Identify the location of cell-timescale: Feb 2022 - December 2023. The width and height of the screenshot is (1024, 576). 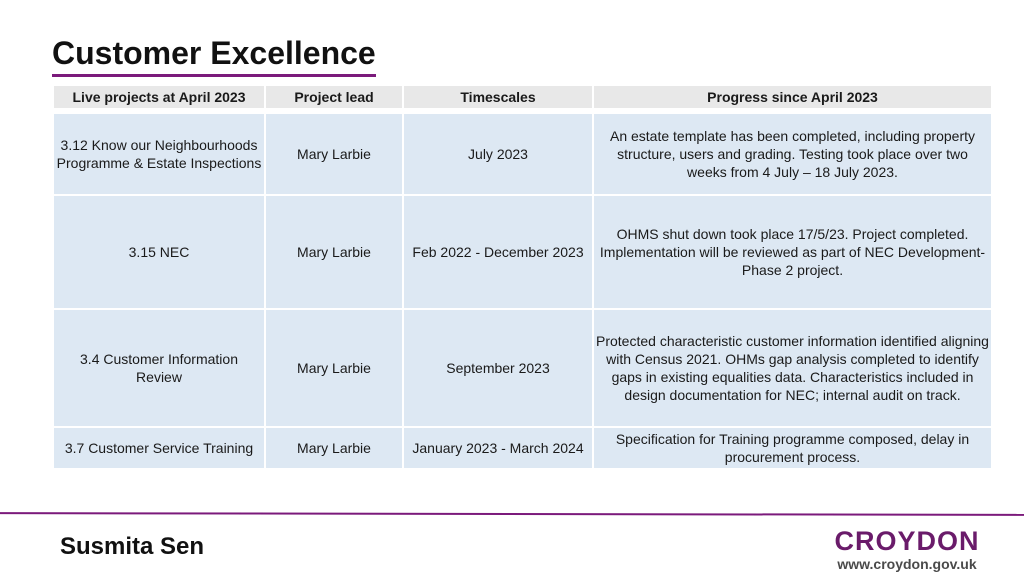
(498, 251).